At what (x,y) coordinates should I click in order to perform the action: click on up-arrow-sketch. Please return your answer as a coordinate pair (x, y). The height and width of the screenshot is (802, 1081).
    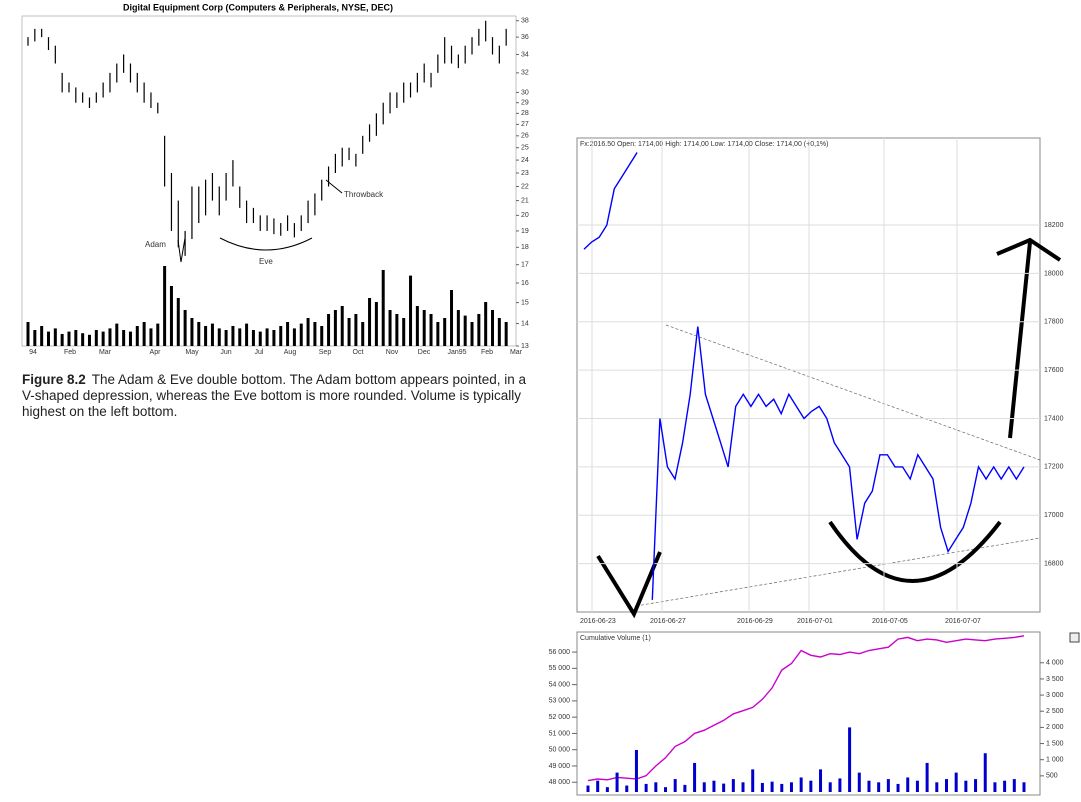
    Looking at the image, I should click on (1029, 338).